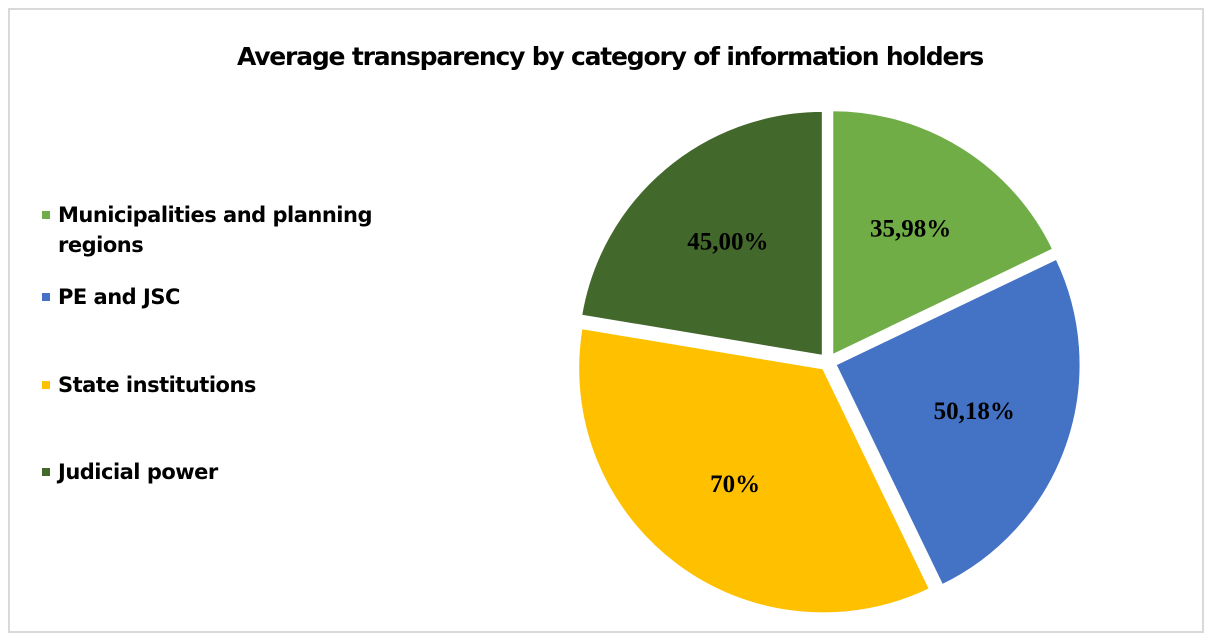  Describe the element at coordinates (138, 472) in the screenshot. I see `legend-label: Judicial power` at that location.